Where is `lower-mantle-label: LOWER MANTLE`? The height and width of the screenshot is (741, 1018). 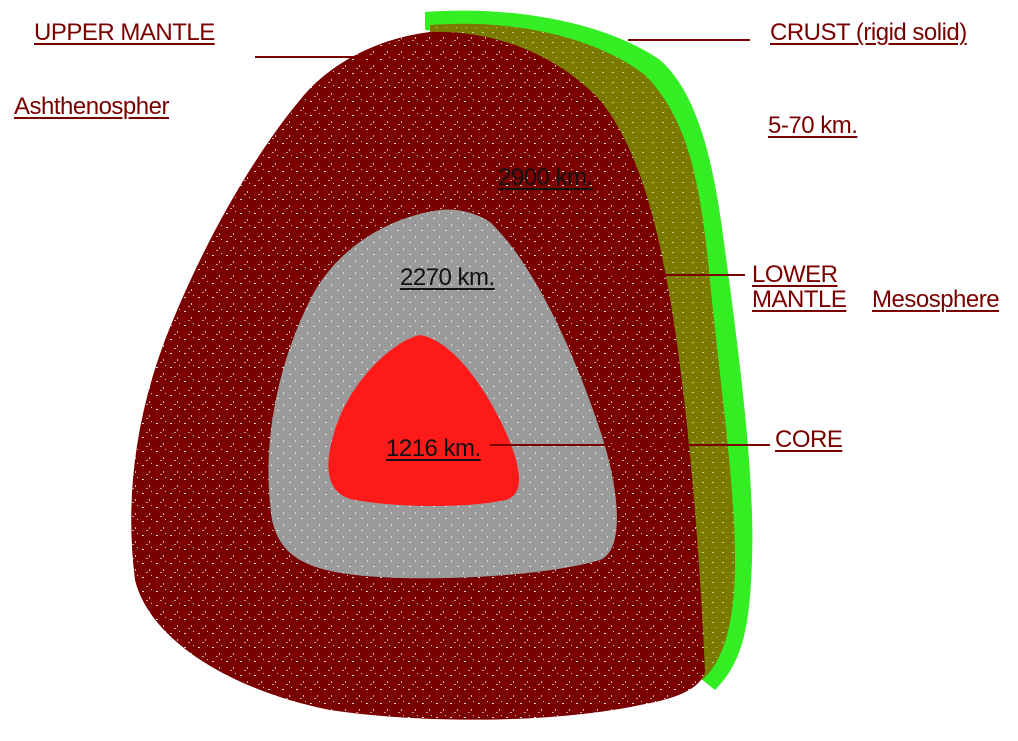 lower-mantle-label: LOWER MANTLE is located at coordinates (799, 287).